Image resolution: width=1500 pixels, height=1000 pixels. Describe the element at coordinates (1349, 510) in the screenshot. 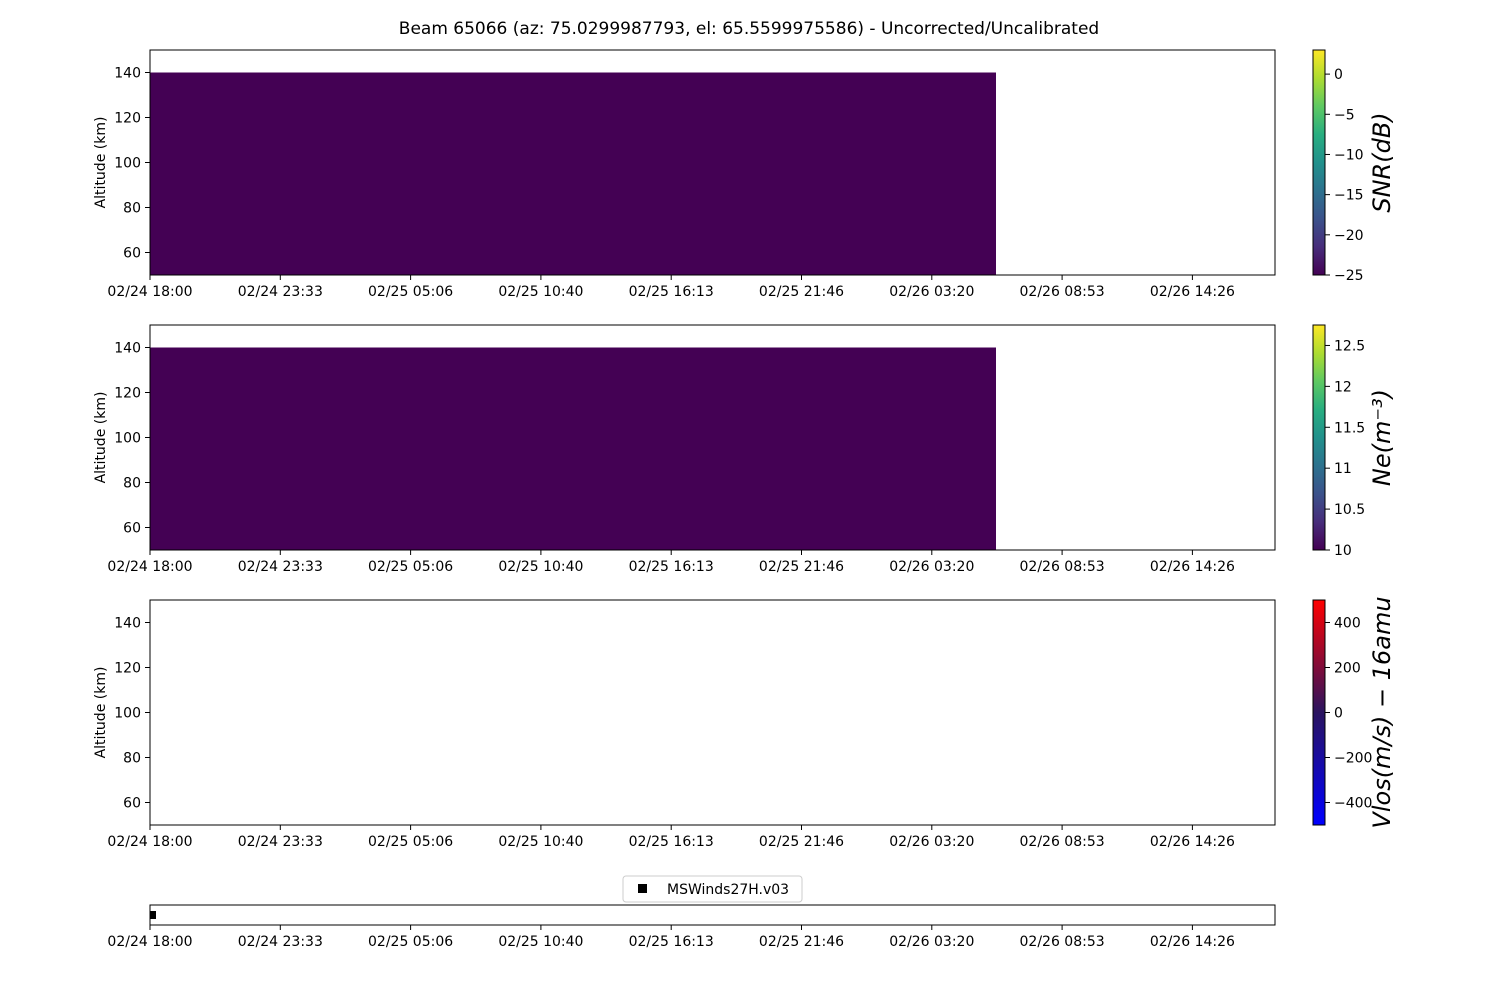

I see `colorbar-tick-label: 10.5` at that location.